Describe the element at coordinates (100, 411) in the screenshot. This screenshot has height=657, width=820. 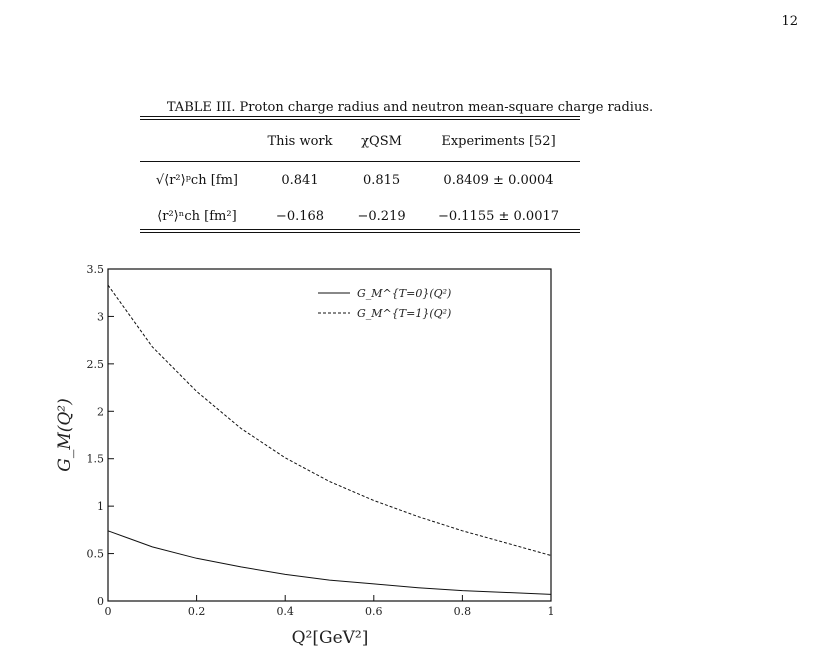
I see `y-tick-label: 2` at that location.